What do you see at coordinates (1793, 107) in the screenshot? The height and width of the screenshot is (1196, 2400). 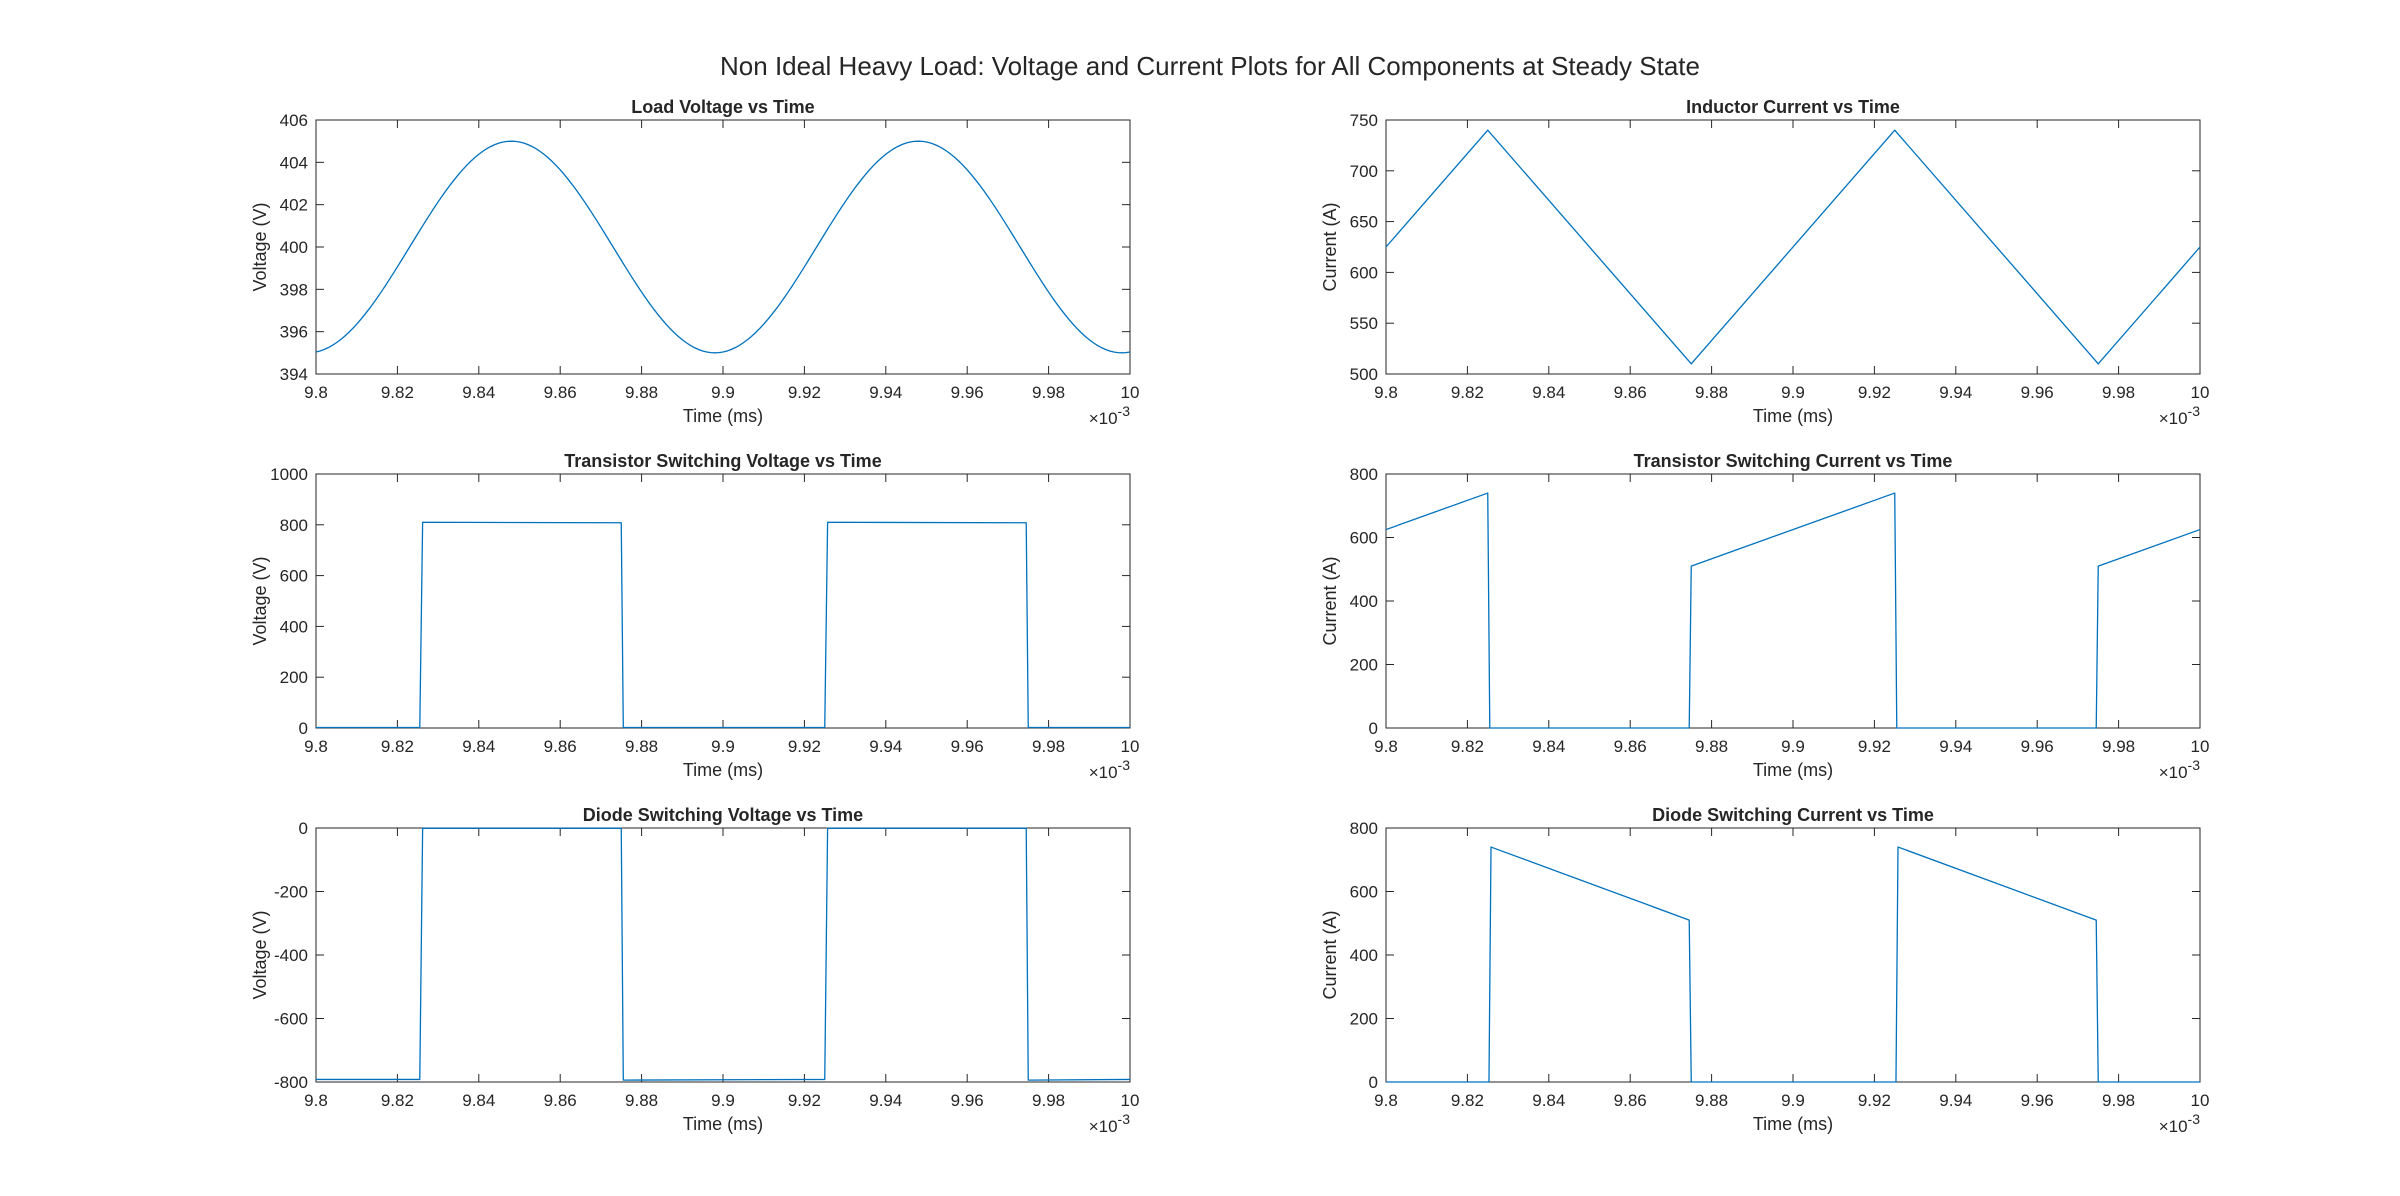 I see `plot-title: Inductor Current vs Time` at bounding box center [1793, 107].